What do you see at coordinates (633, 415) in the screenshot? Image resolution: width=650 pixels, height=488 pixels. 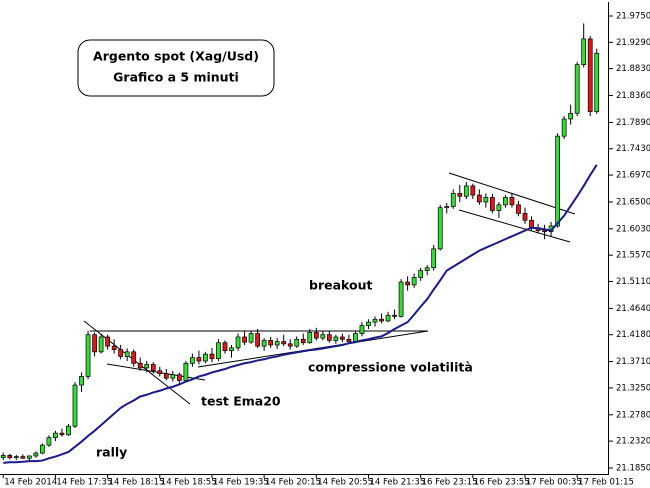 I see `y-tick-label: 21.2780` at bounding box center [633, 415].